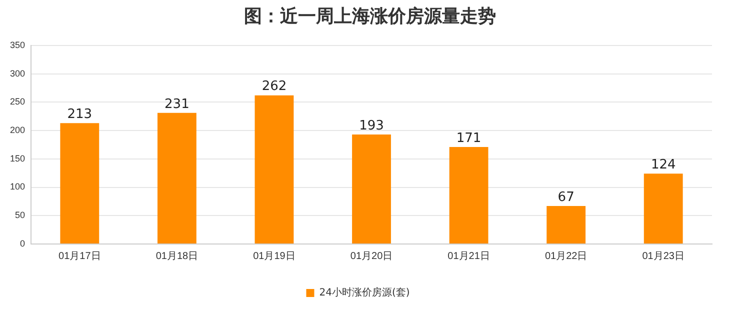 The height and width of the screenshot is (312, 740). What do you see at coordinates (370, 17) in the screenshot?
I see `chart-title: 图：近一周上海涨价房源量走势` at bounding box center [370, 17].